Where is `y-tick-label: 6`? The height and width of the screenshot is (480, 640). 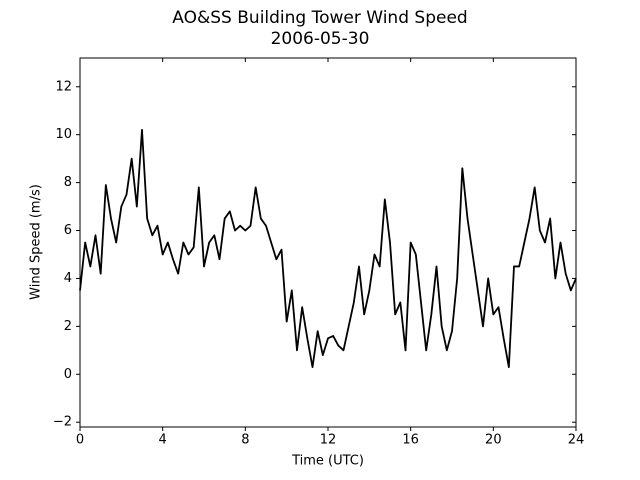 y-tick-label: 6 is located at coordinates (68, 230).